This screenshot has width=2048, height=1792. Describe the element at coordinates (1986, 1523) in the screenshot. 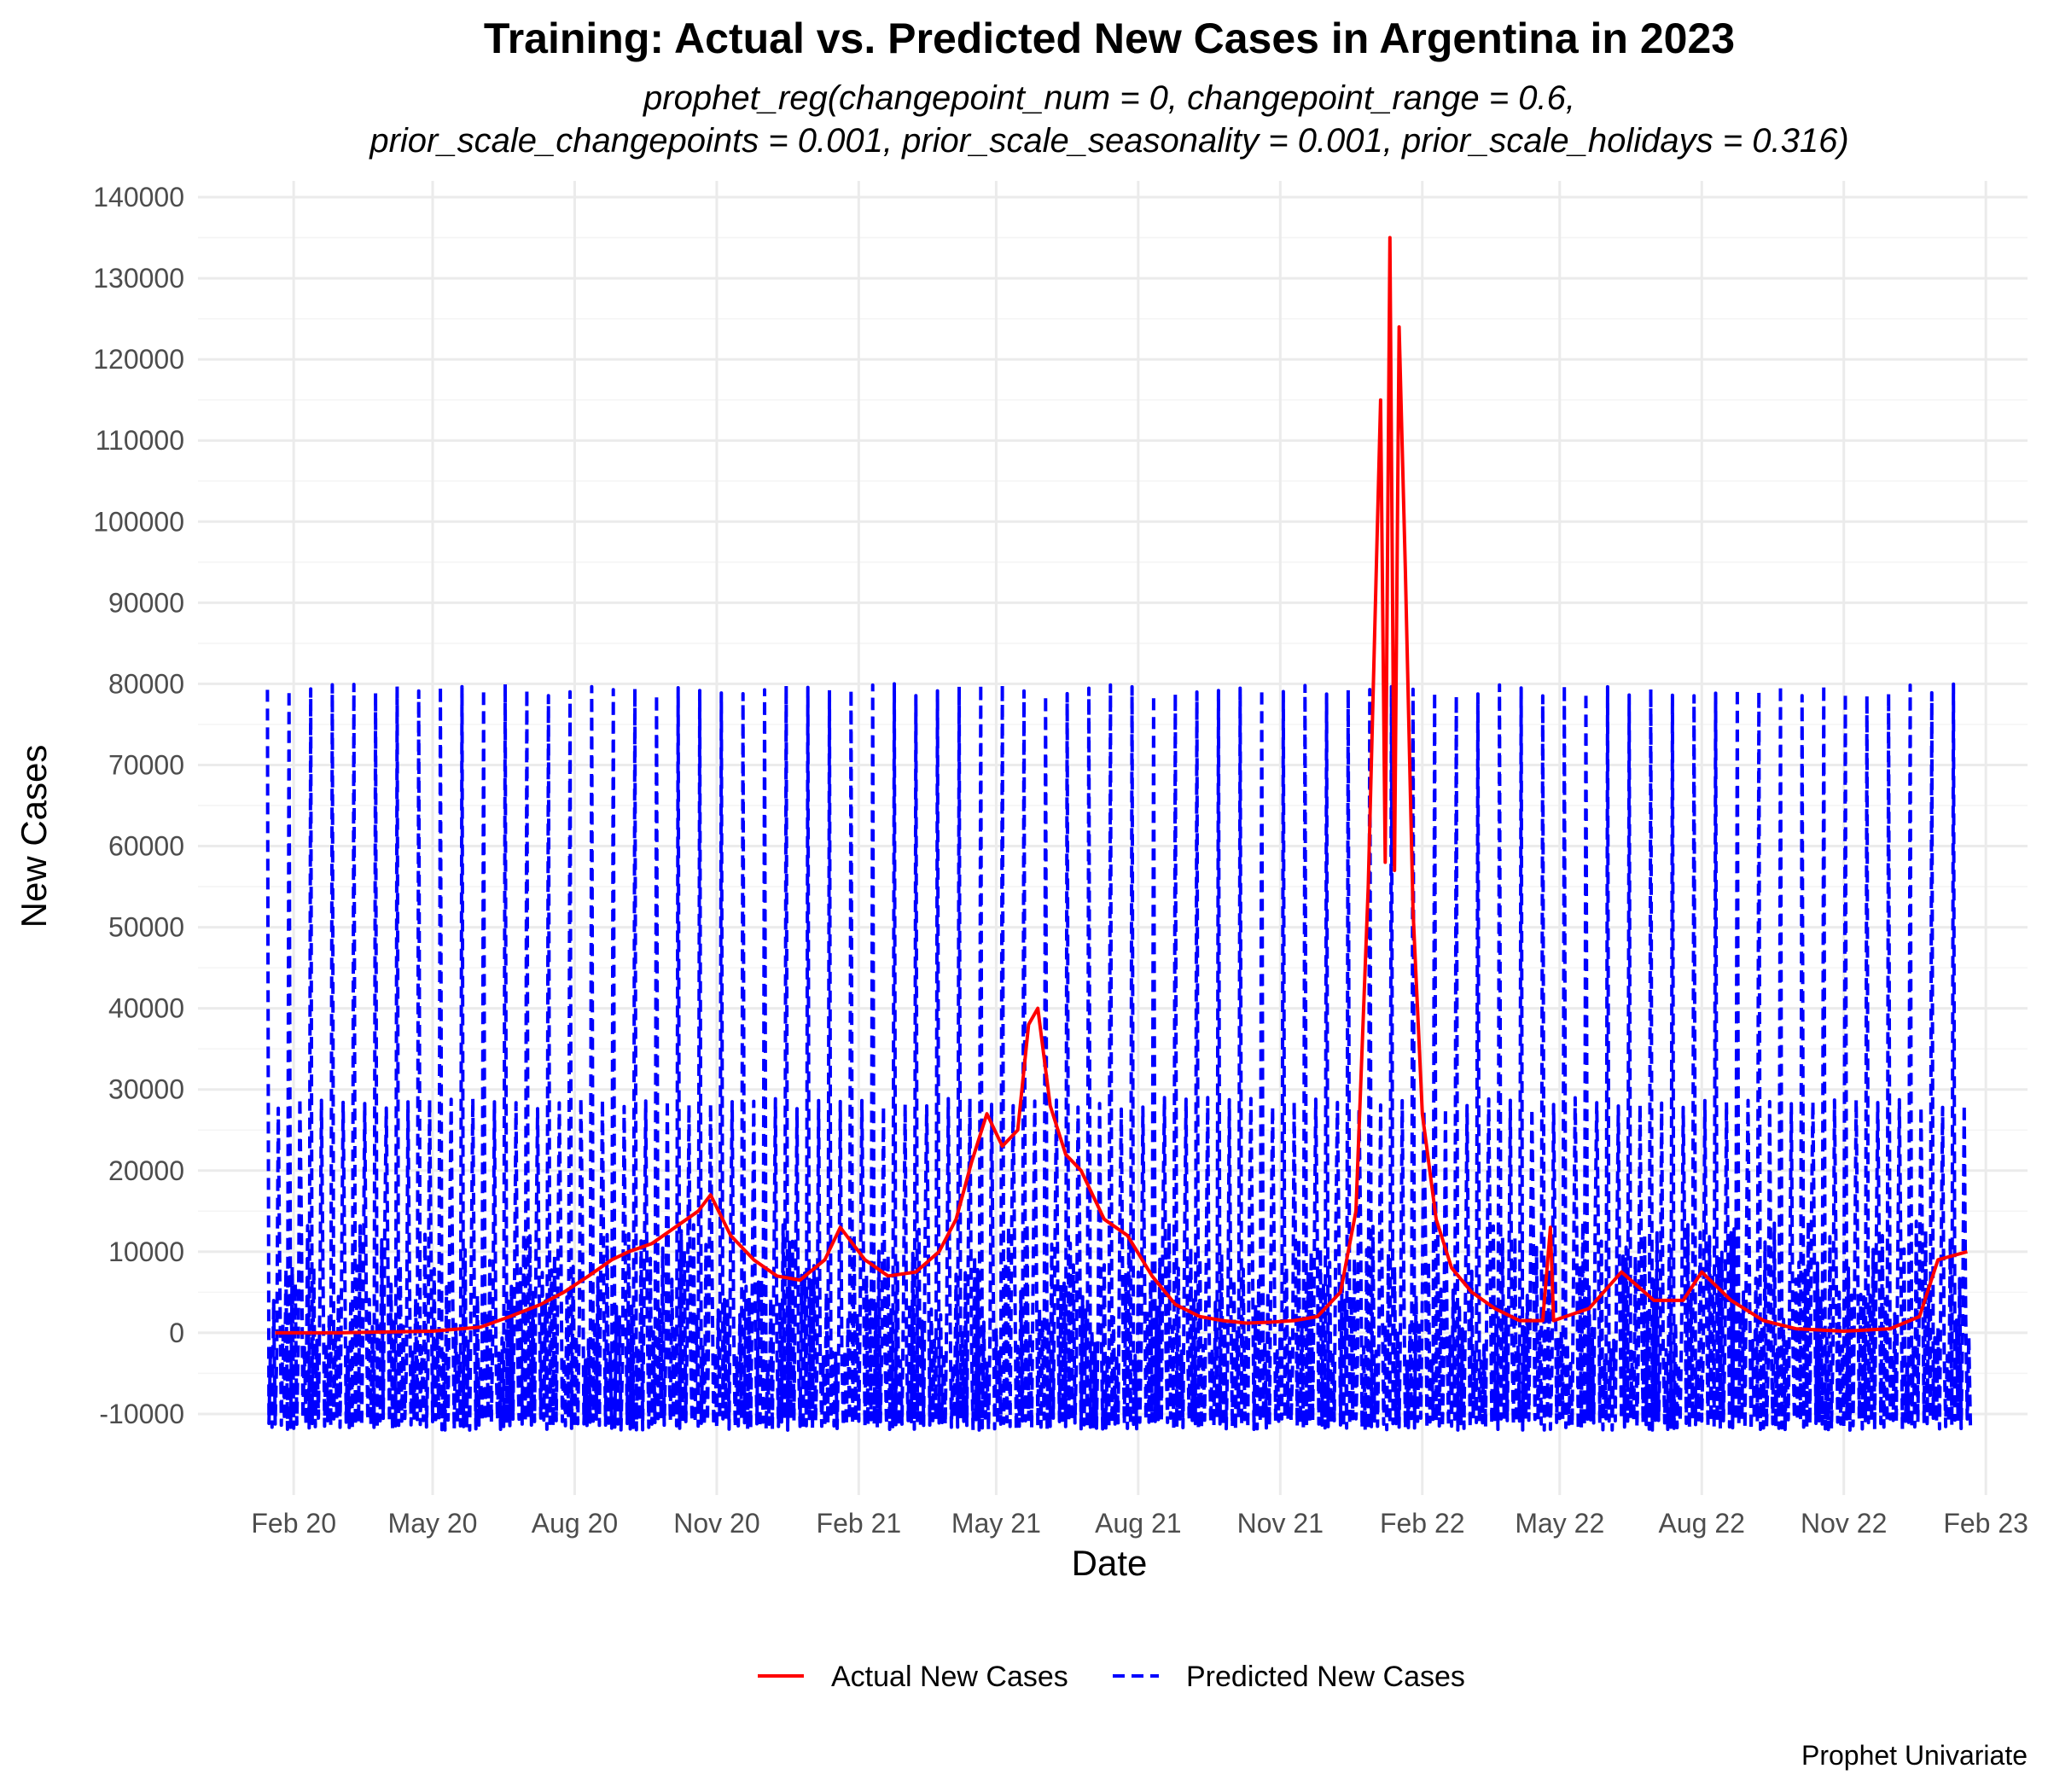

I see `x-tick-label: Feb 23` at that location.